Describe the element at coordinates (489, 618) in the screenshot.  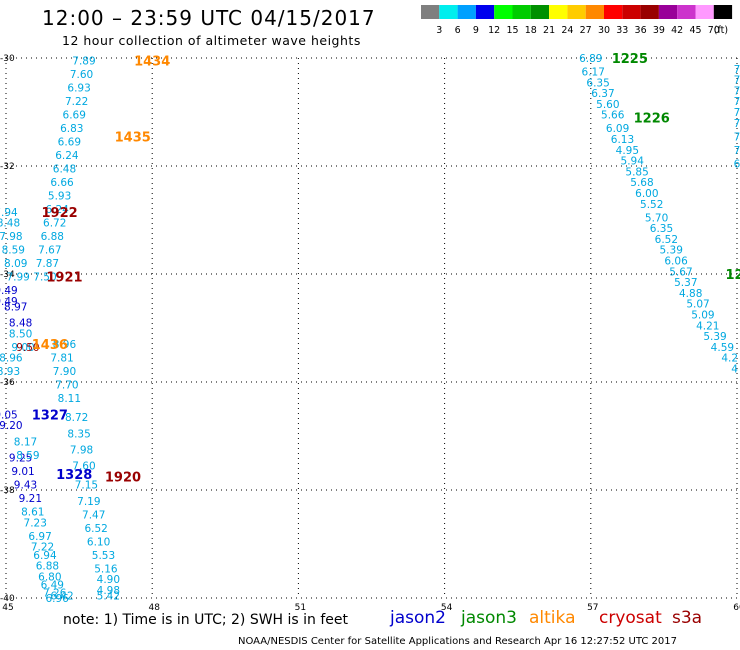
I see `legend-jason3: jason3` at that location.